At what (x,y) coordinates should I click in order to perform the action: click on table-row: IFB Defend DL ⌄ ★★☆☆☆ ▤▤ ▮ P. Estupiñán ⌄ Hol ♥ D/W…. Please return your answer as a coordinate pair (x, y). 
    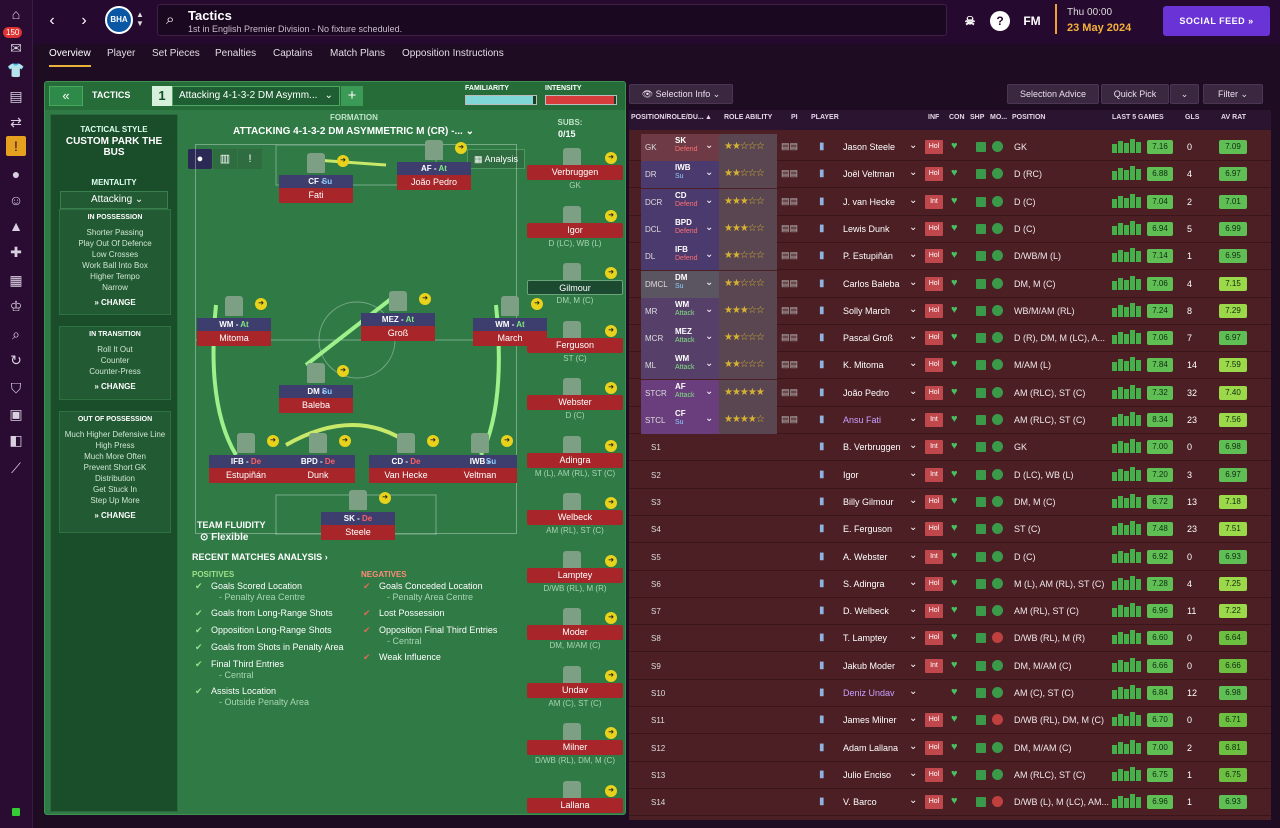
    Looking at the image, I should click on (950, 257).